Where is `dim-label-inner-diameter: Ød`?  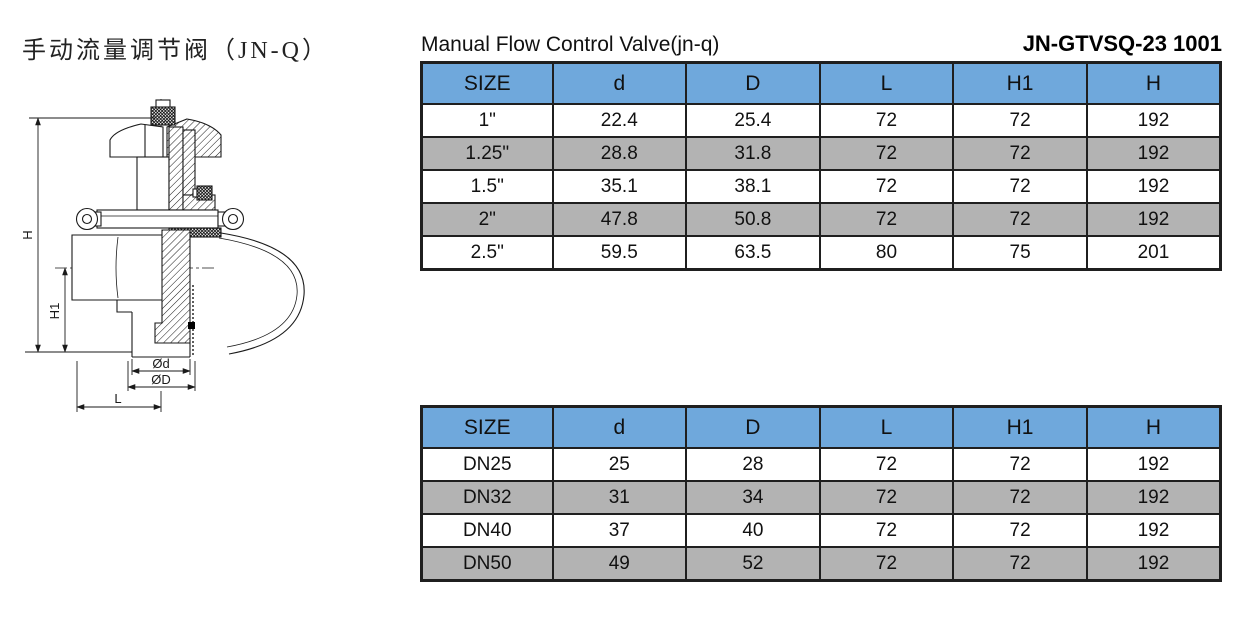
dim-label-inner-diameter: Ød is located at coordinates (160, 363).